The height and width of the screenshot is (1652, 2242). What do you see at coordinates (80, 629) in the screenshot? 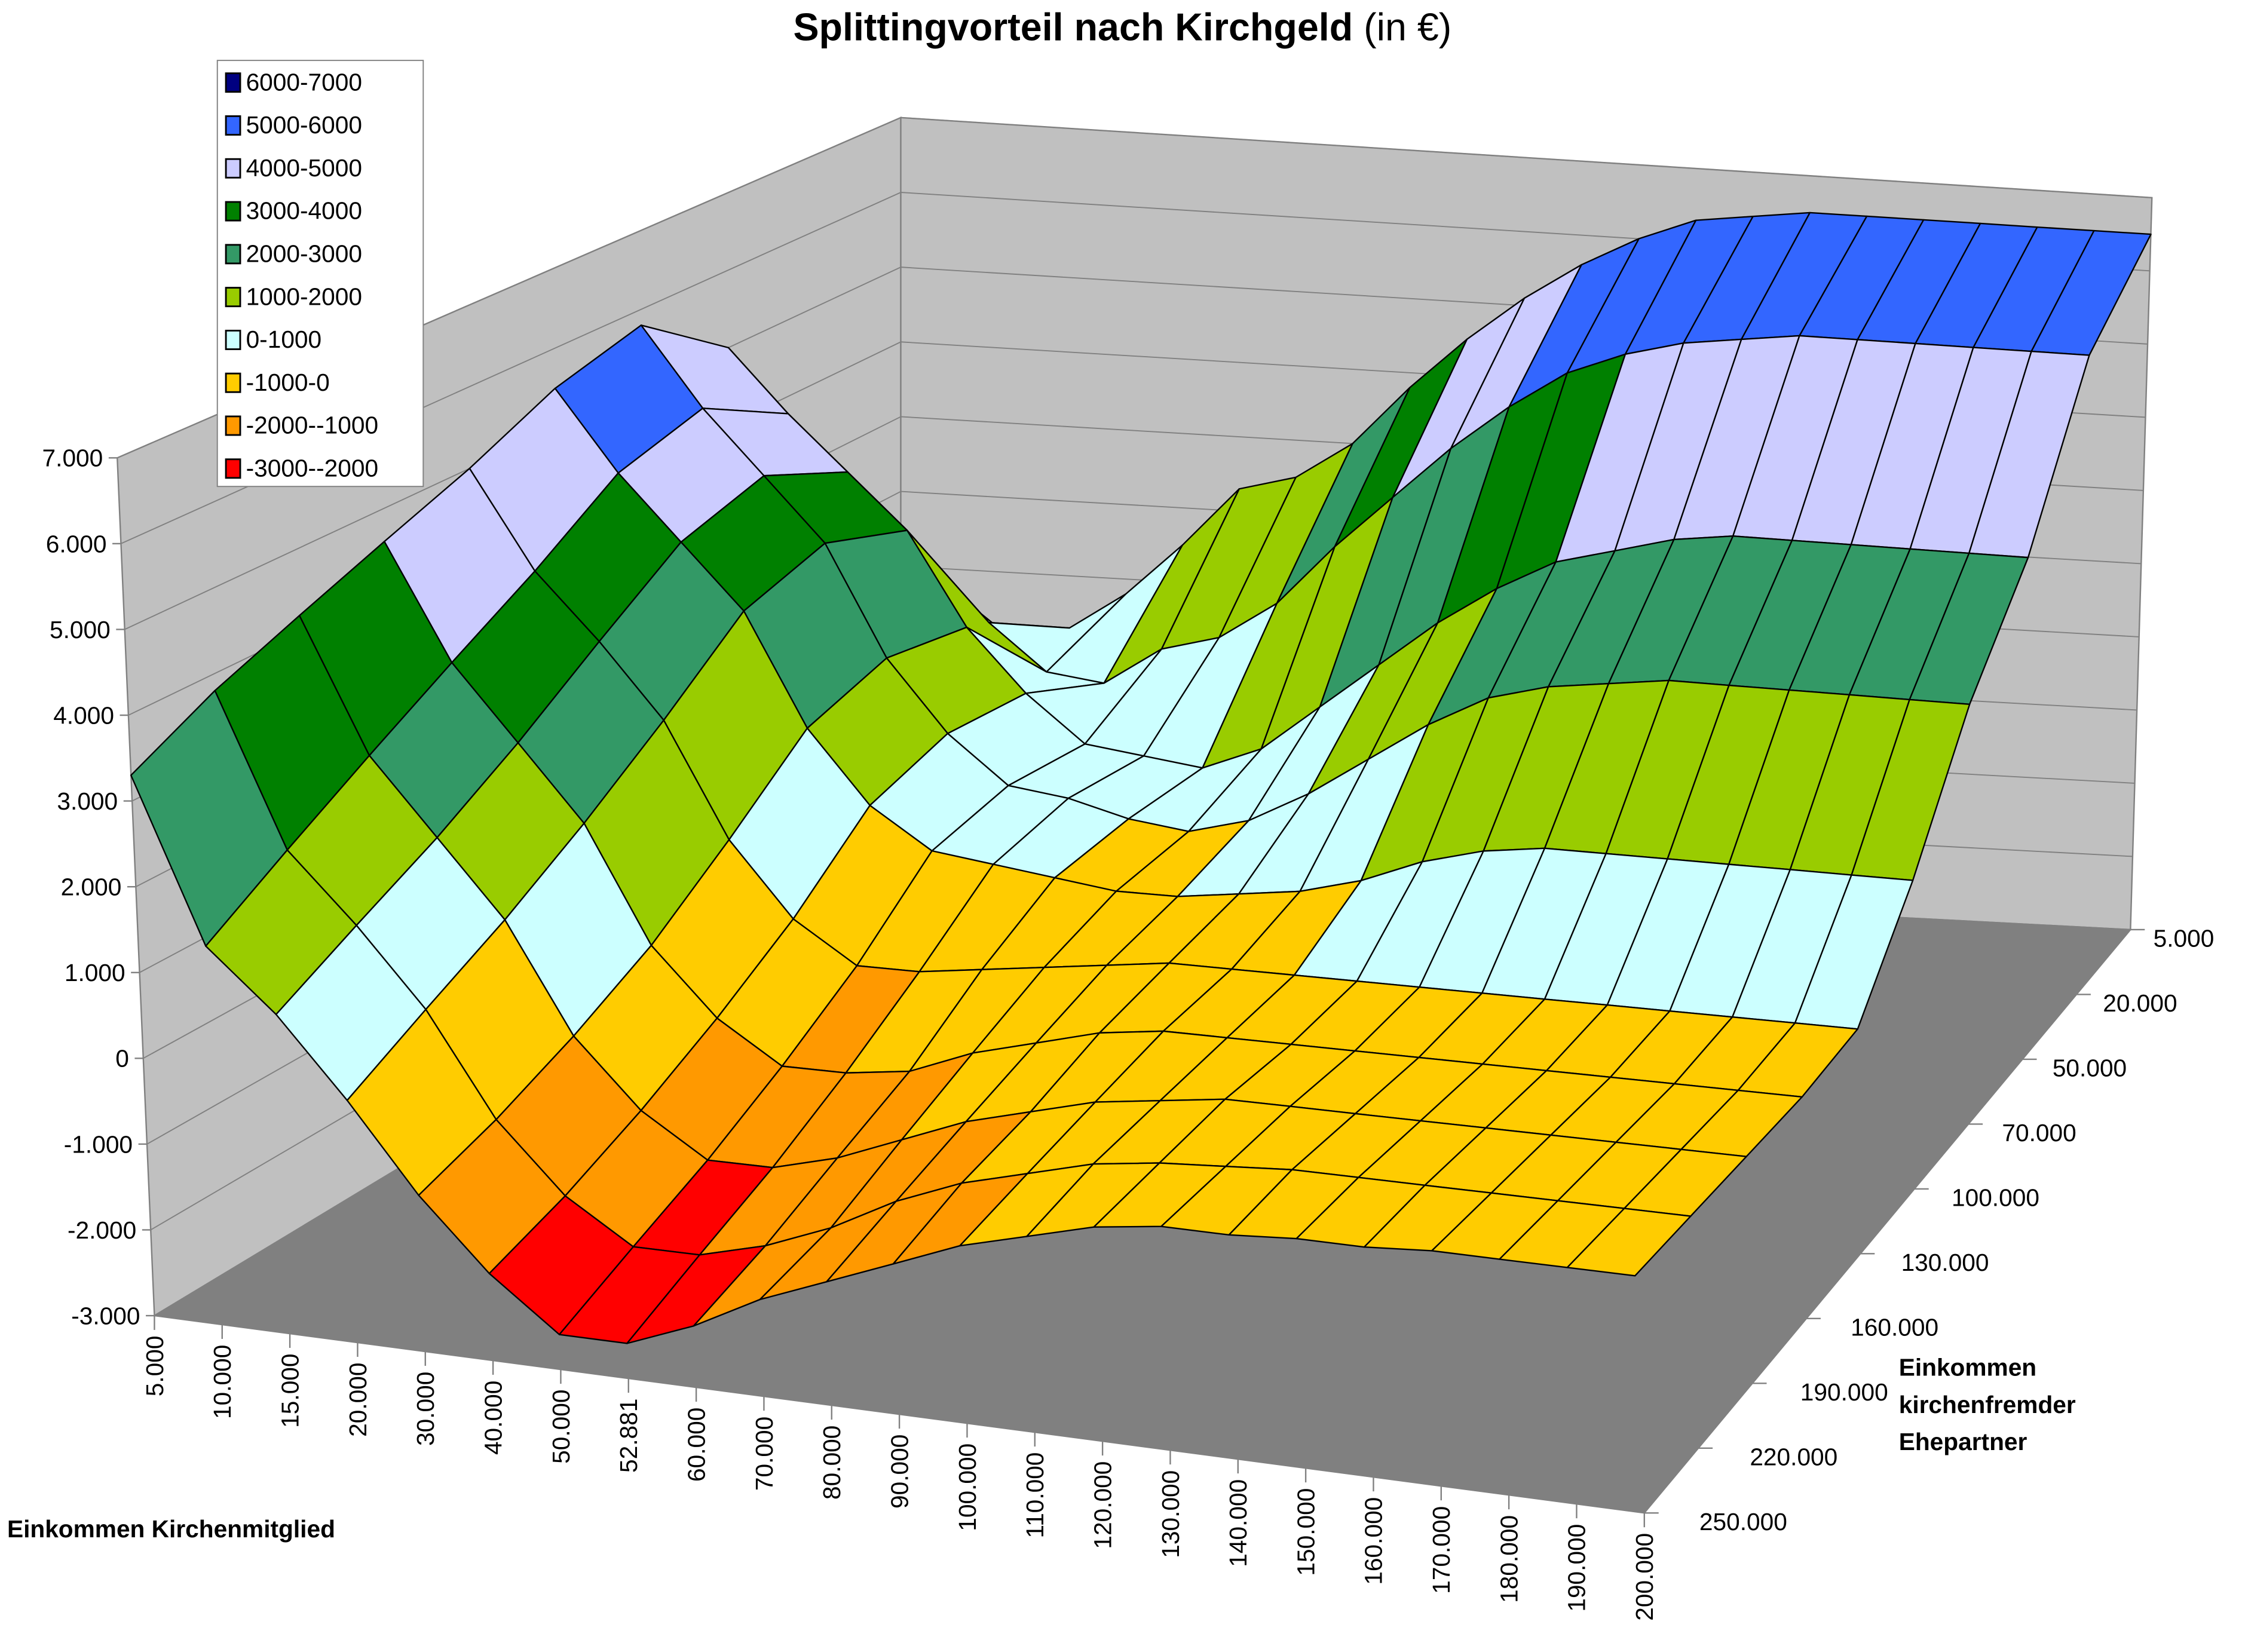
I see `z-tick-label: 5.000` at bounding box center [80, 629].